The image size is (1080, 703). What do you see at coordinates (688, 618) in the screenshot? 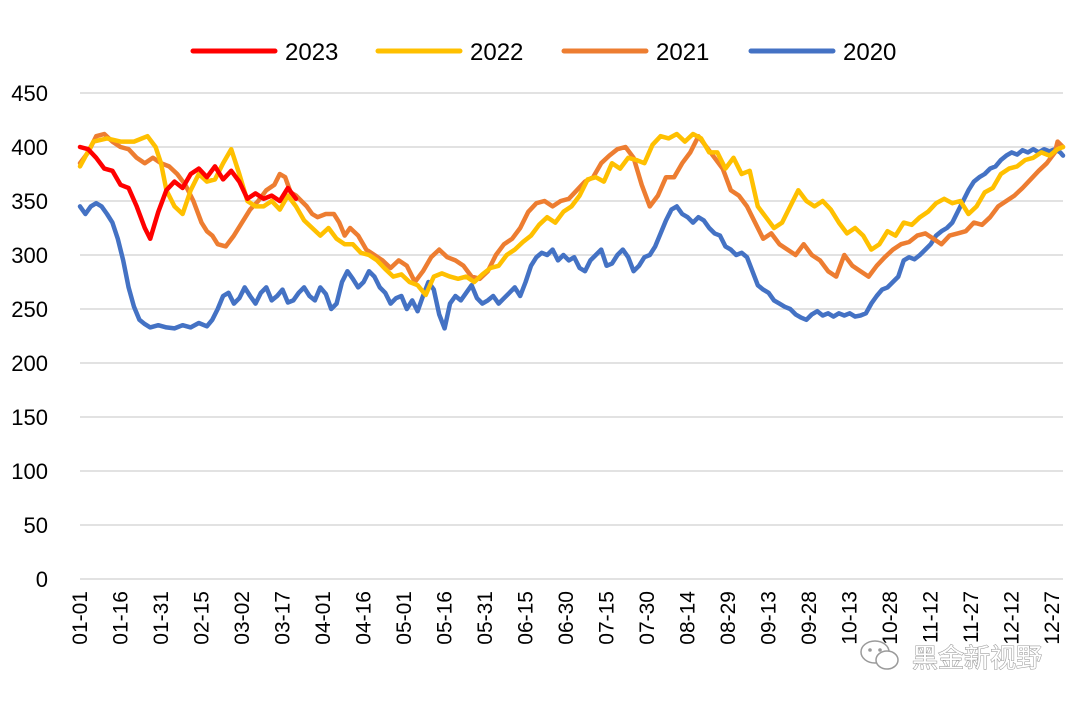
I see `x-tick-label: 08-14` at bounding box center [688, 618].